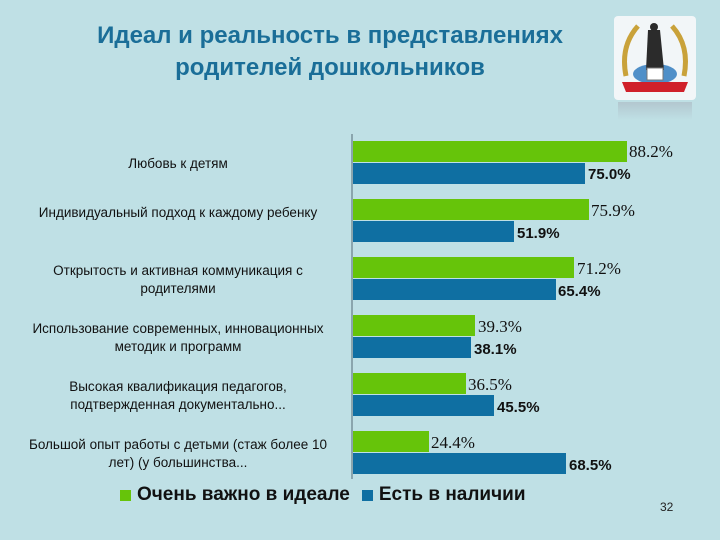 Image resolution: width=720 pixels, height=540 pixels. Describe the element at coordinates (613, 210) in the screenshot. I see `data-label-ideal: 75.9%` at that location.